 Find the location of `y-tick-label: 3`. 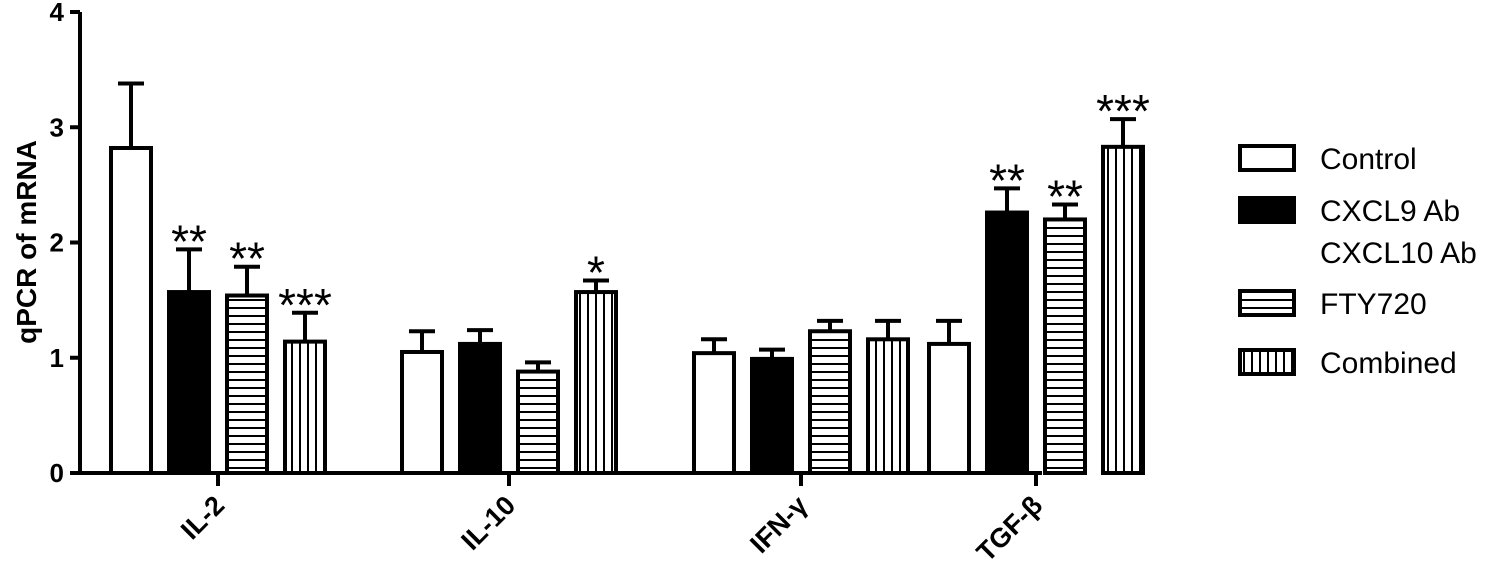

y-tick-label: 3 is located at coordinates (57, 127).